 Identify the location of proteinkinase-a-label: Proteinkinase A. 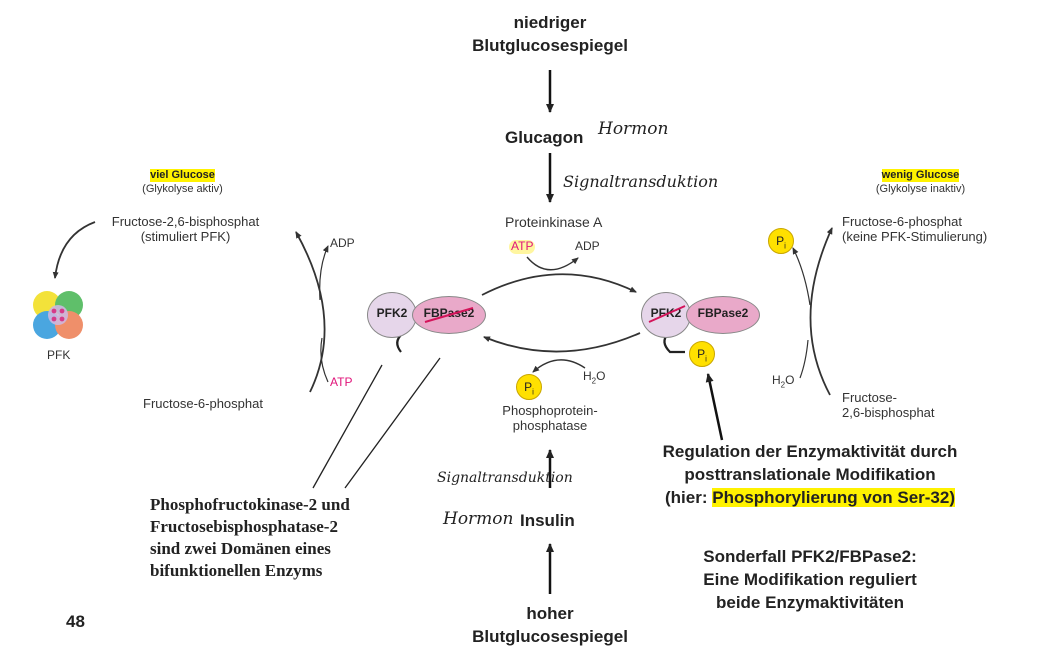
(554, 222).